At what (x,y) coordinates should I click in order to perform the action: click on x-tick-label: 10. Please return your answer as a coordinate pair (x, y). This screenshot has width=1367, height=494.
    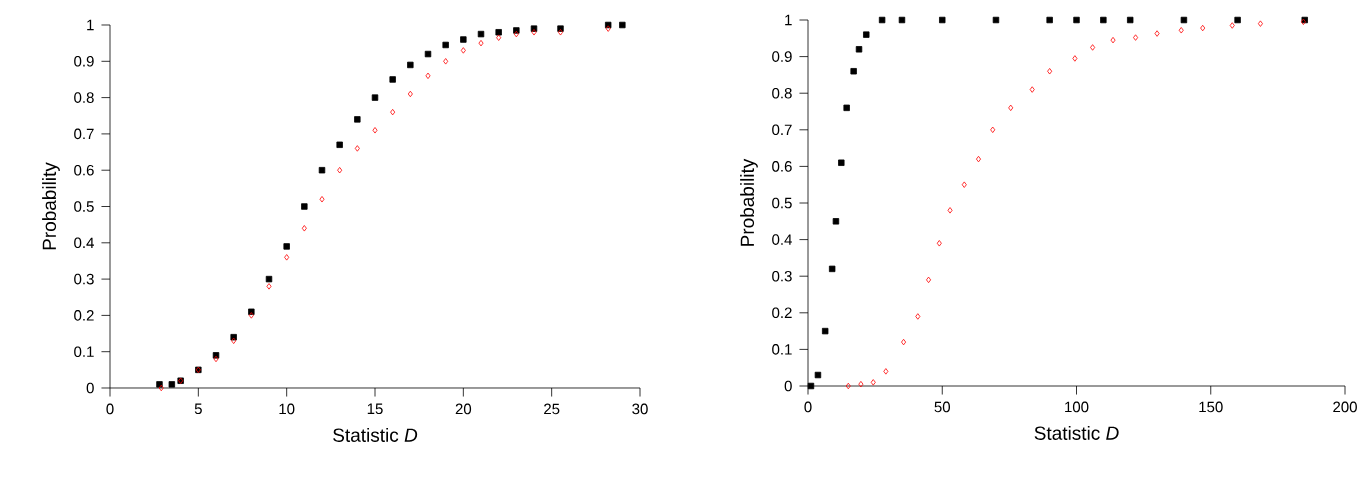
    Looking at the image, I should click on (287, 409).